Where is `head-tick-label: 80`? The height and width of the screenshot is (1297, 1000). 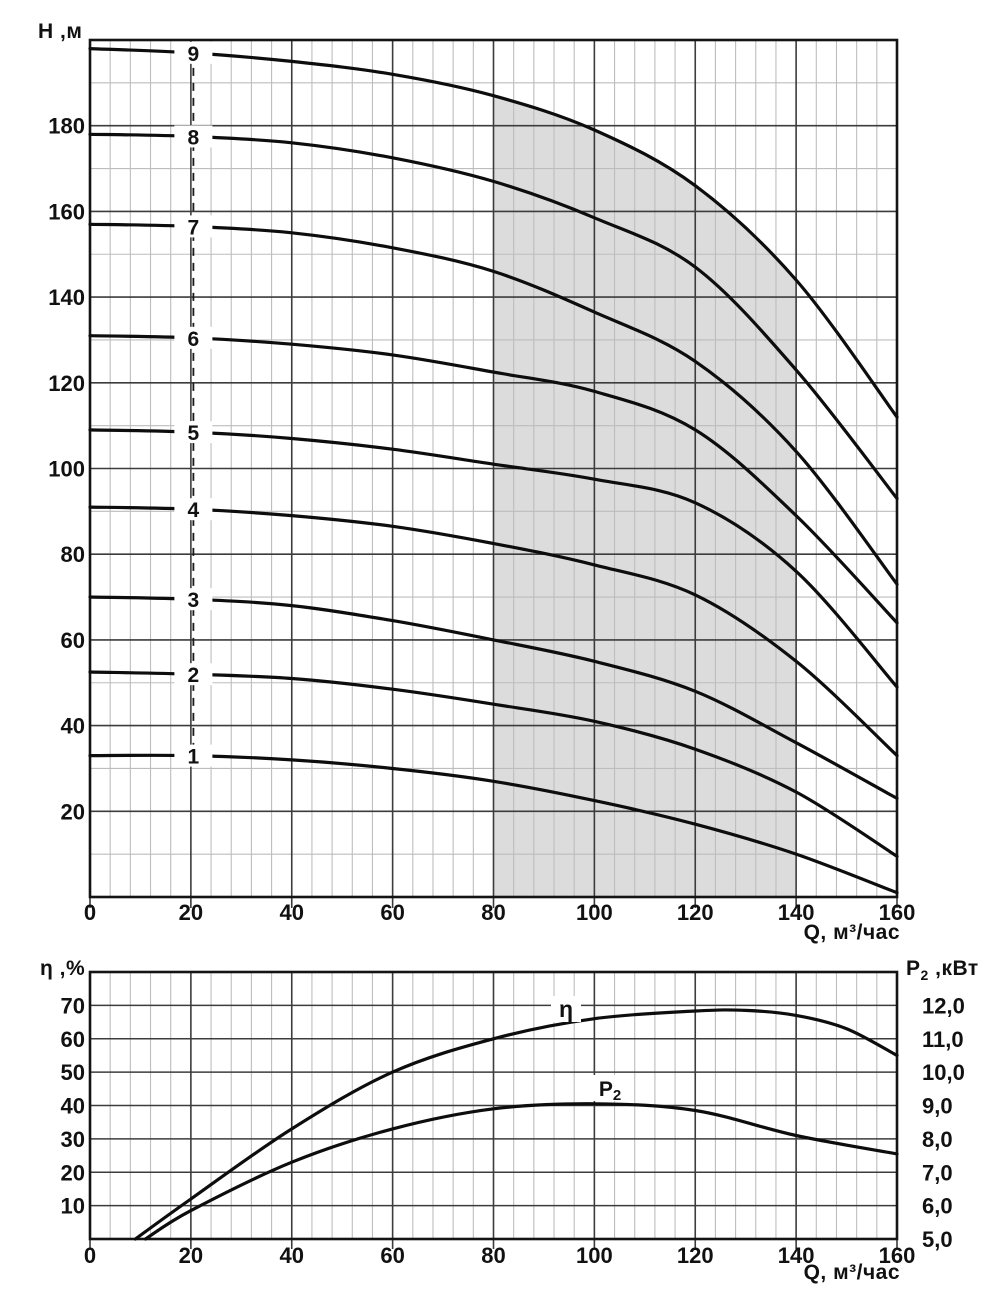 head-tick-label: 80 is located at coordinates (73, 554).